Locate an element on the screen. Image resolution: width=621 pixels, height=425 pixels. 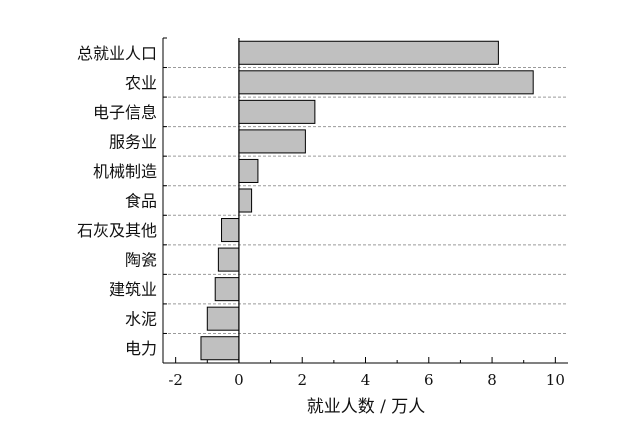
x-axis-title: 就业人数 / 万人 is located at coordinates (366, 407).